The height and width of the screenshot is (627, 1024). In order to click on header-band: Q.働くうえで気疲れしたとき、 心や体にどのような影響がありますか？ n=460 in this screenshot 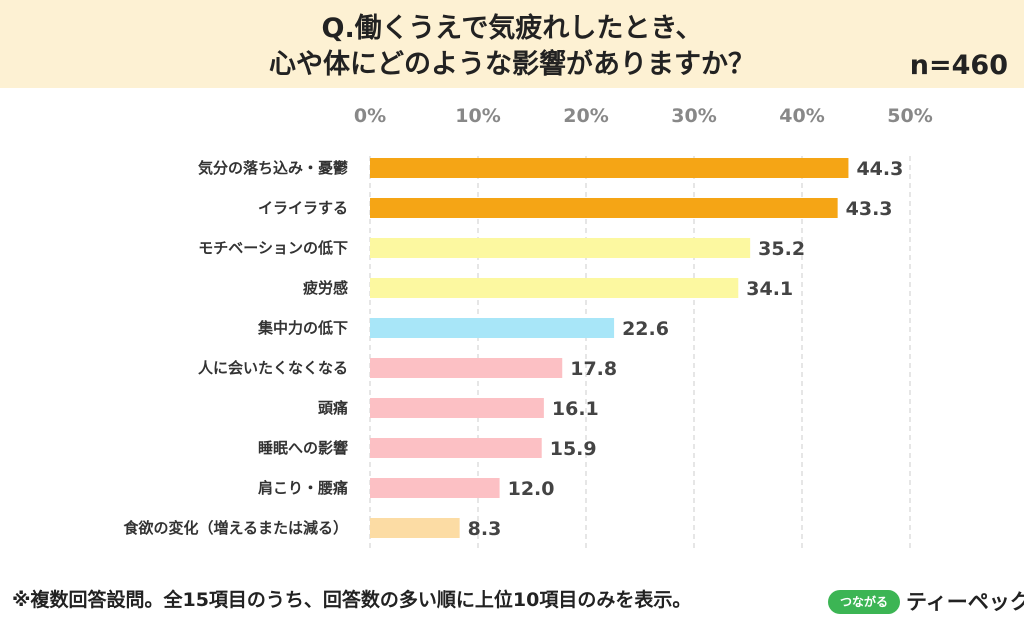, I will do `click(512, 44)`.